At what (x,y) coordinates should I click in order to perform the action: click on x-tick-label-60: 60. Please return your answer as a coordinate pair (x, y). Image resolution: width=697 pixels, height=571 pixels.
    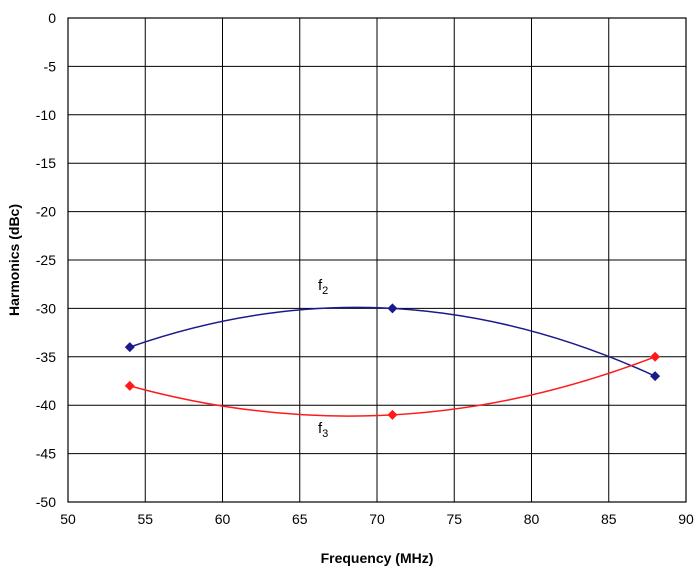
    Looking at the image, I should click on (223, 519).